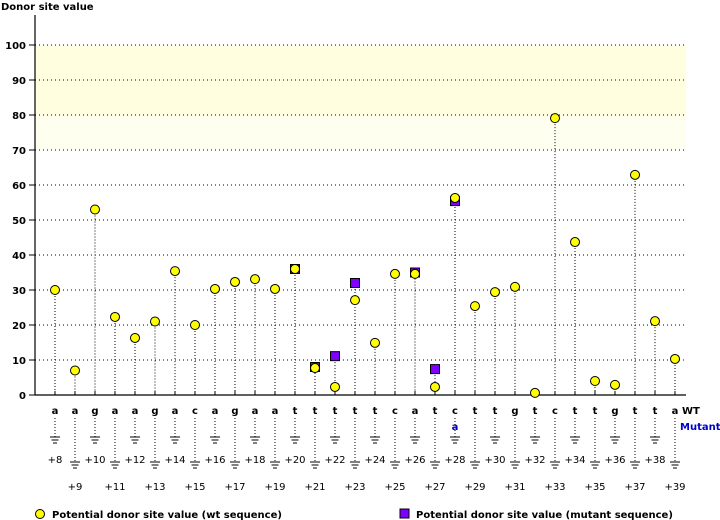 This screenshot has height=520, width=720. Describe the element at coordinates (314, 487) in the screenshot. I see `position-label: +21` at that location.